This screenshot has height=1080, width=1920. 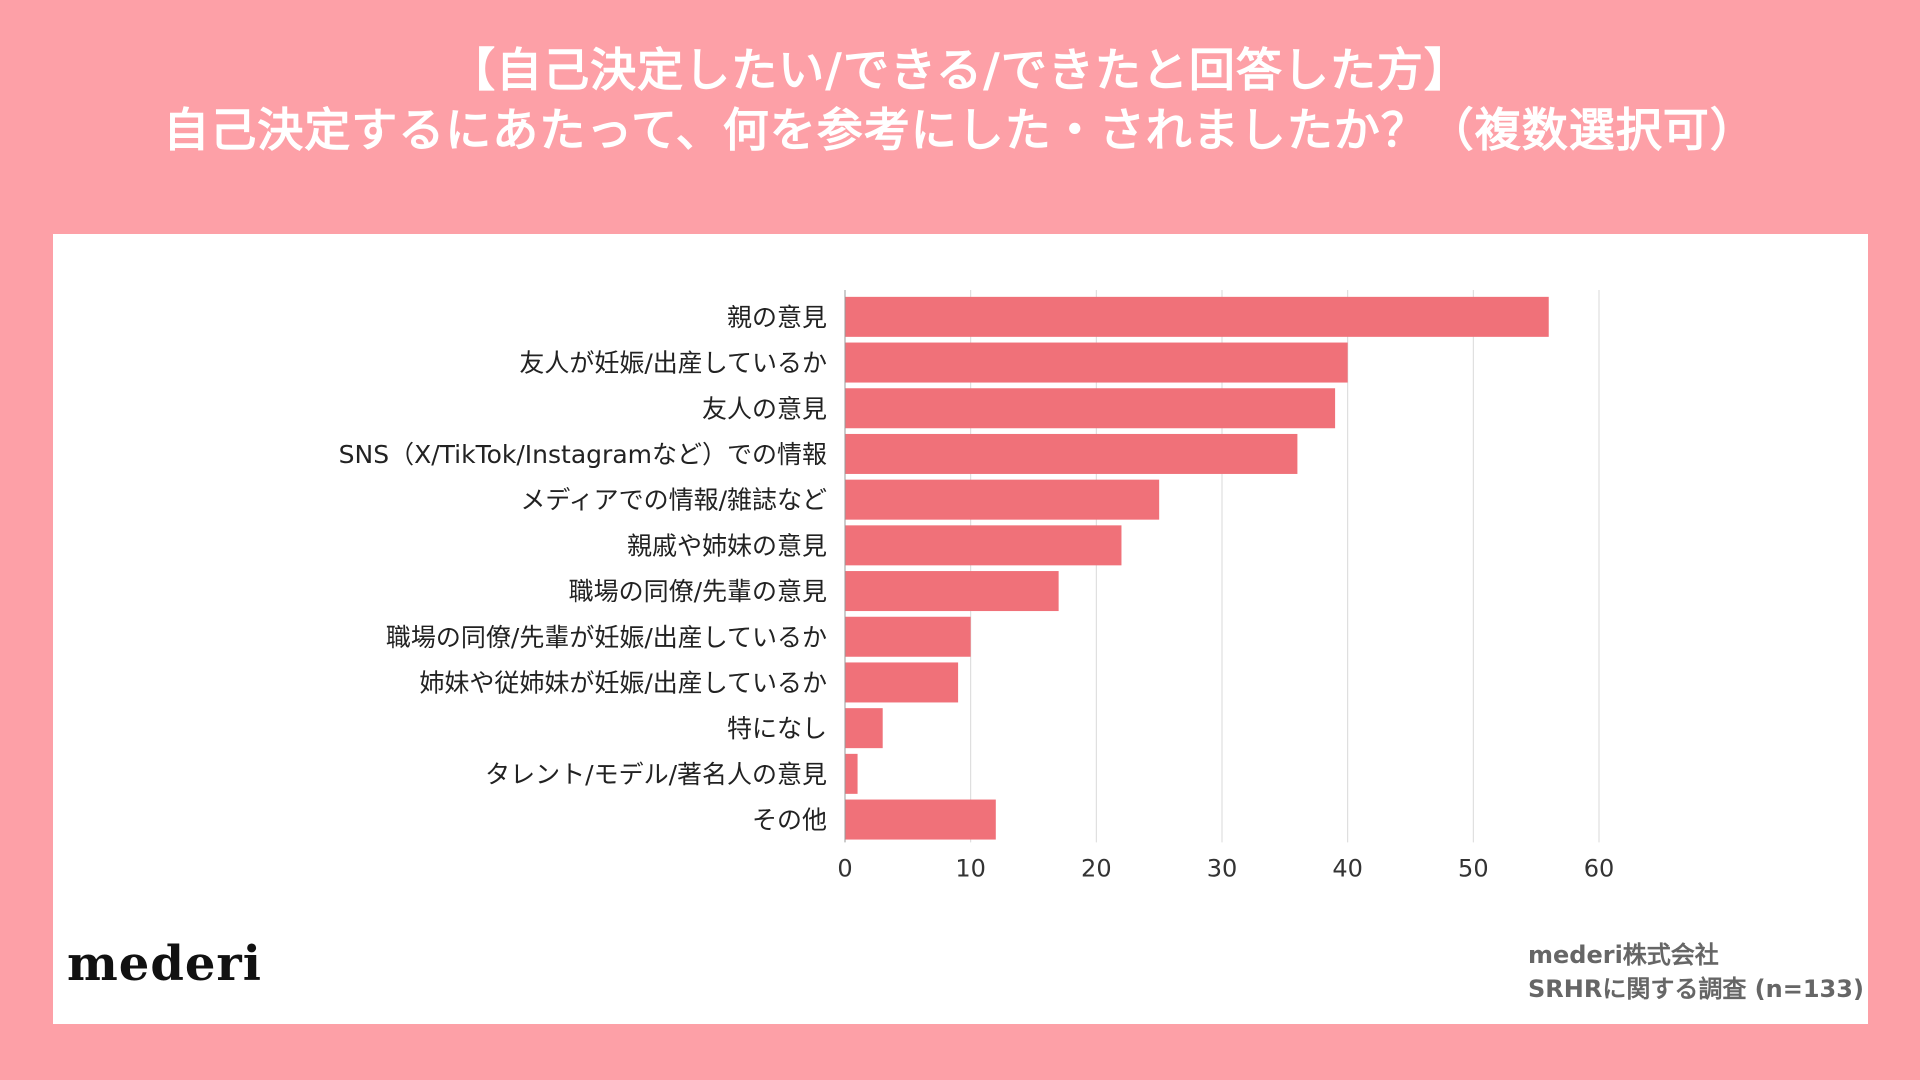 What do you see at coordinates (164, 964) in the screenshot?
I see `mederi-logo: mederi` at bounding box center [164, 964].